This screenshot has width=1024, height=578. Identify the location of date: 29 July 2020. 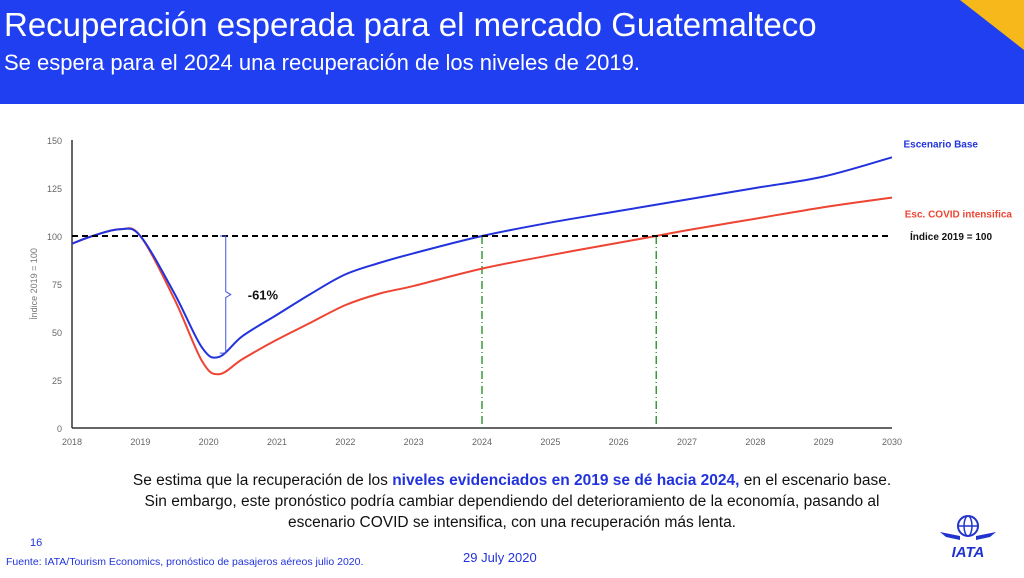
(500, 557).